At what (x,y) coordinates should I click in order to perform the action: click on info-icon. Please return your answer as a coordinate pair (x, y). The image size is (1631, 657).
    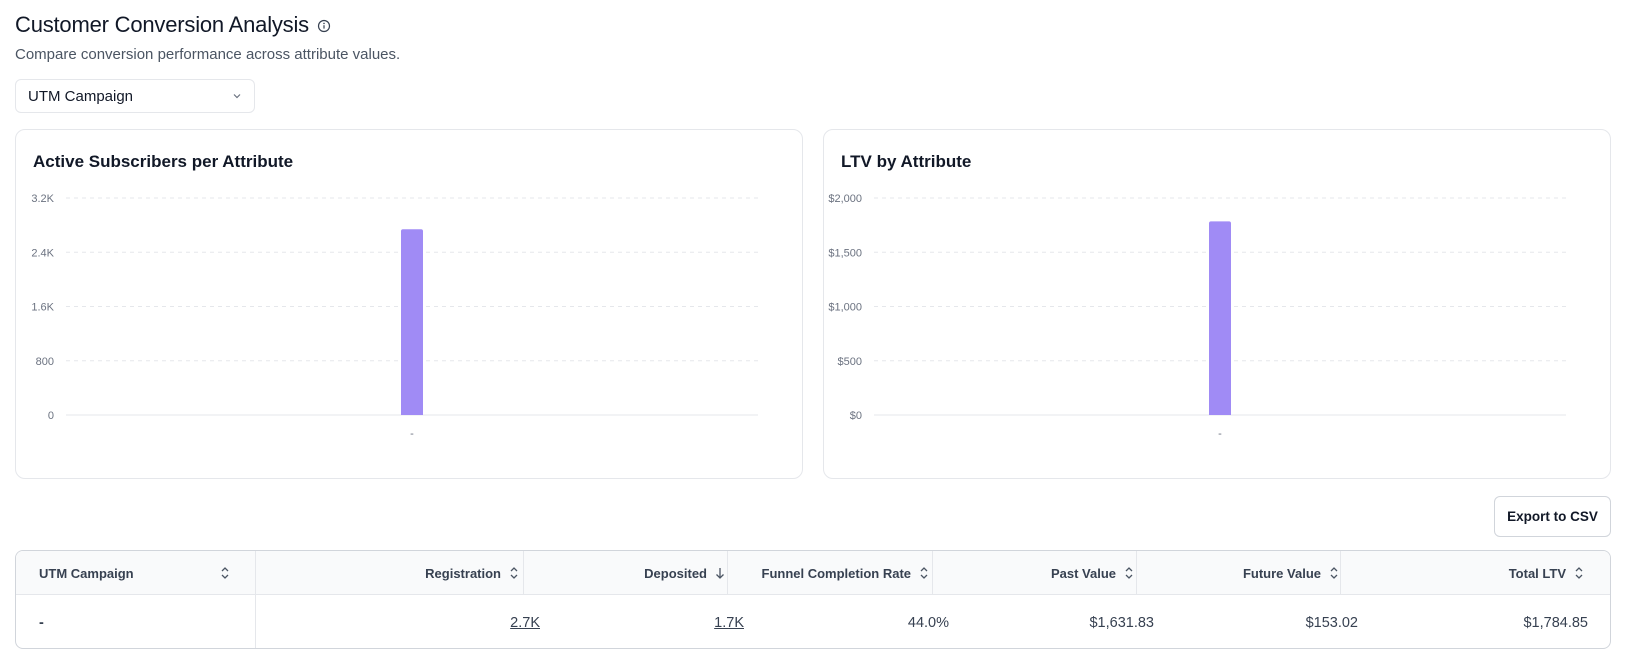
    Looking at the image, I should click on (324, 26).